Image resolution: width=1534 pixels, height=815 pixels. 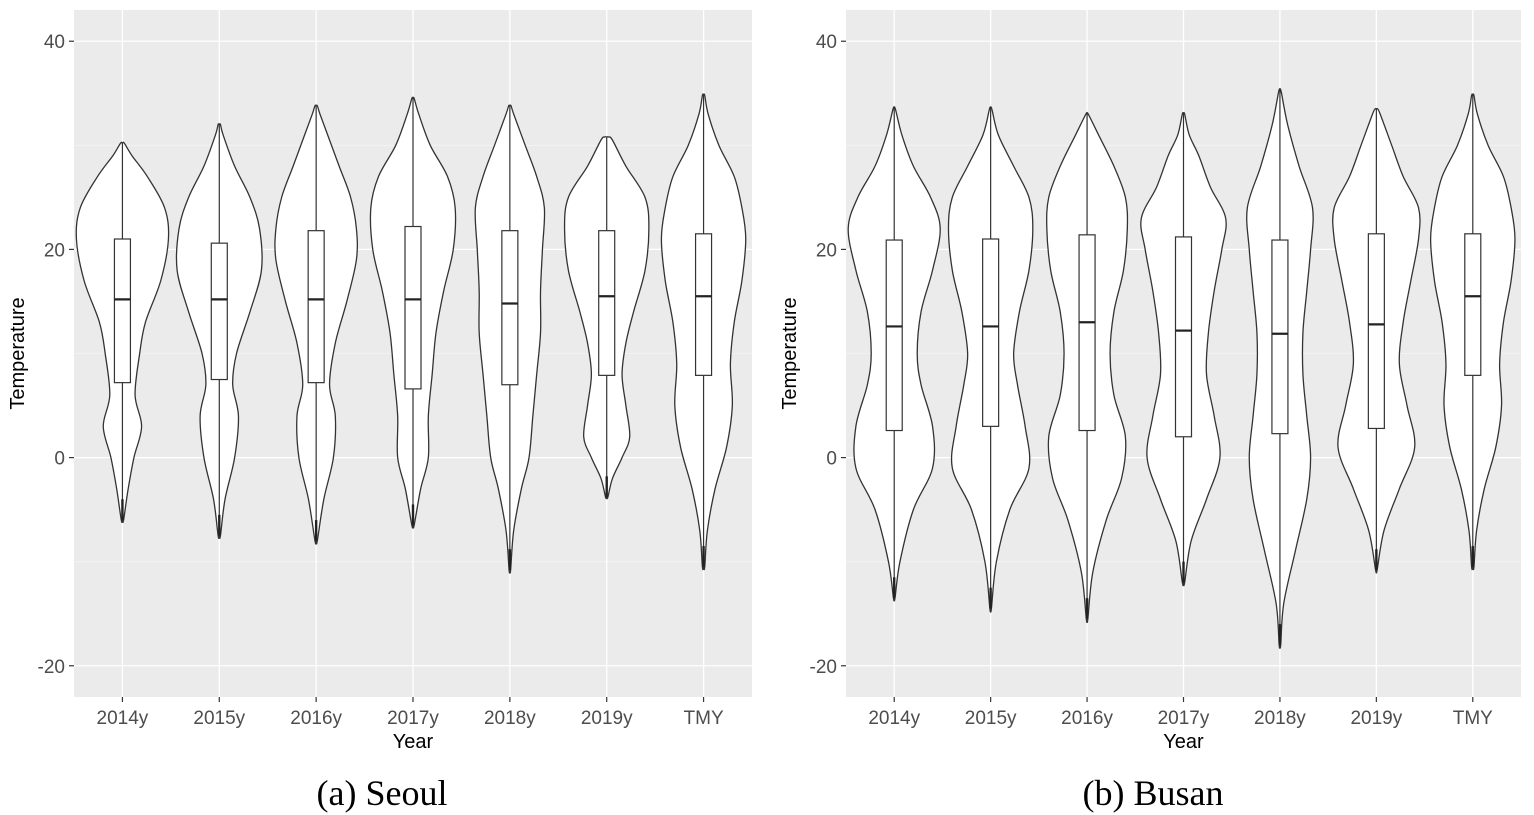 What do you see at coordinates (1153, 793) in the screenshot?
I see `panel-caption: (b) Busan` at bounding box center [1153, 793].